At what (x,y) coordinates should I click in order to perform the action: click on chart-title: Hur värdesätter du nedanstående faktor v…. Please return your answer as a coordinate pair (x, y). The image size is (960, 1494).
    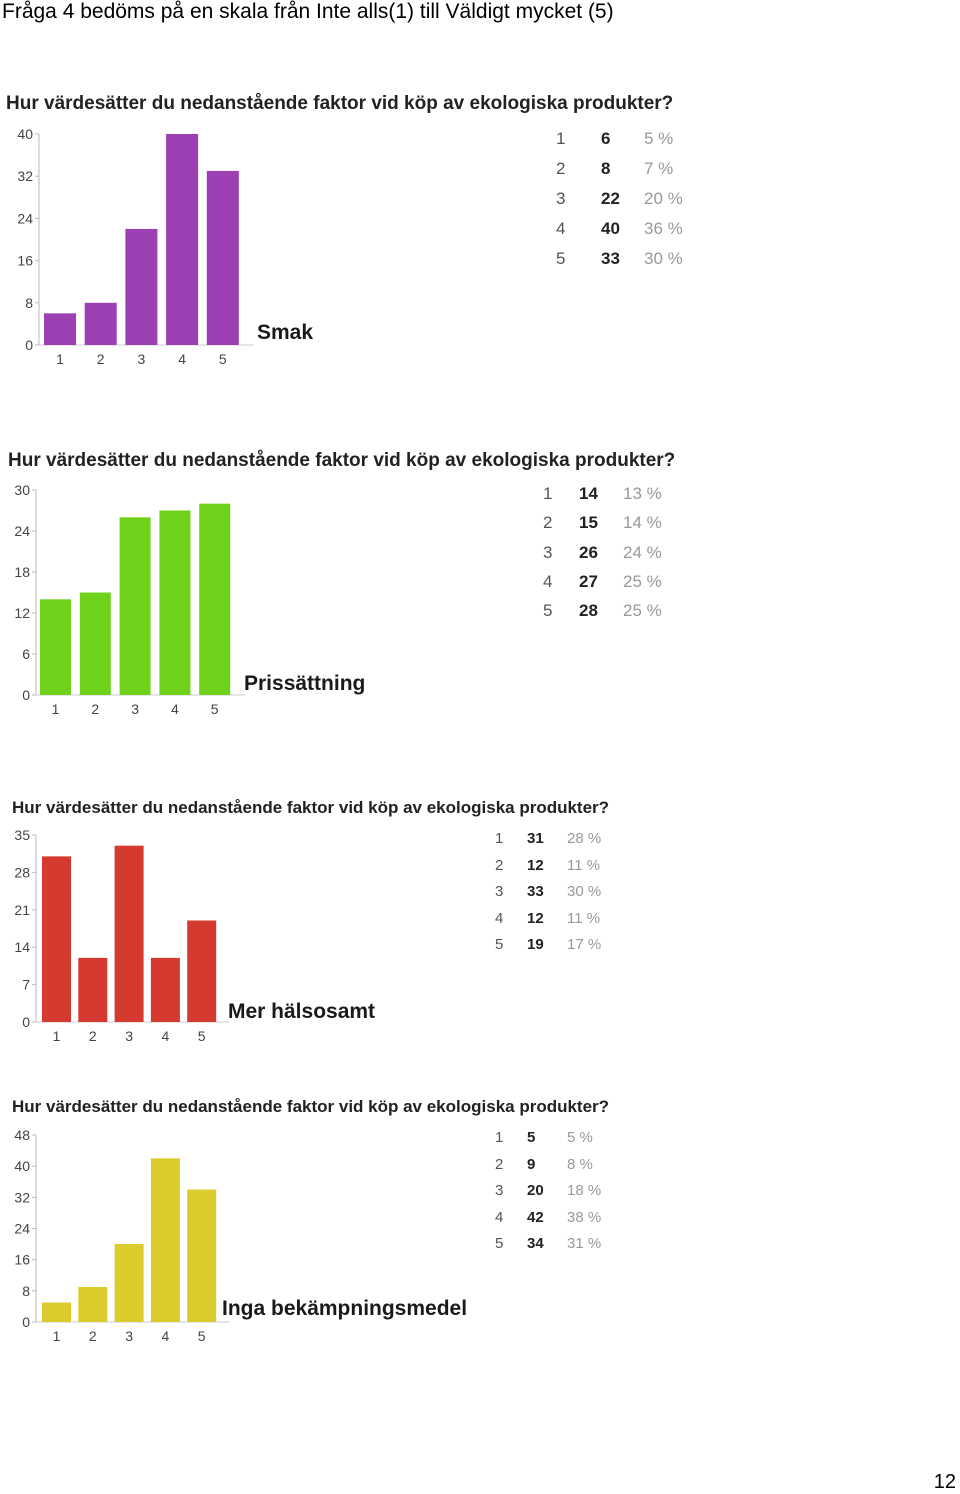
    Looking at the image, I should click on (342, 460).